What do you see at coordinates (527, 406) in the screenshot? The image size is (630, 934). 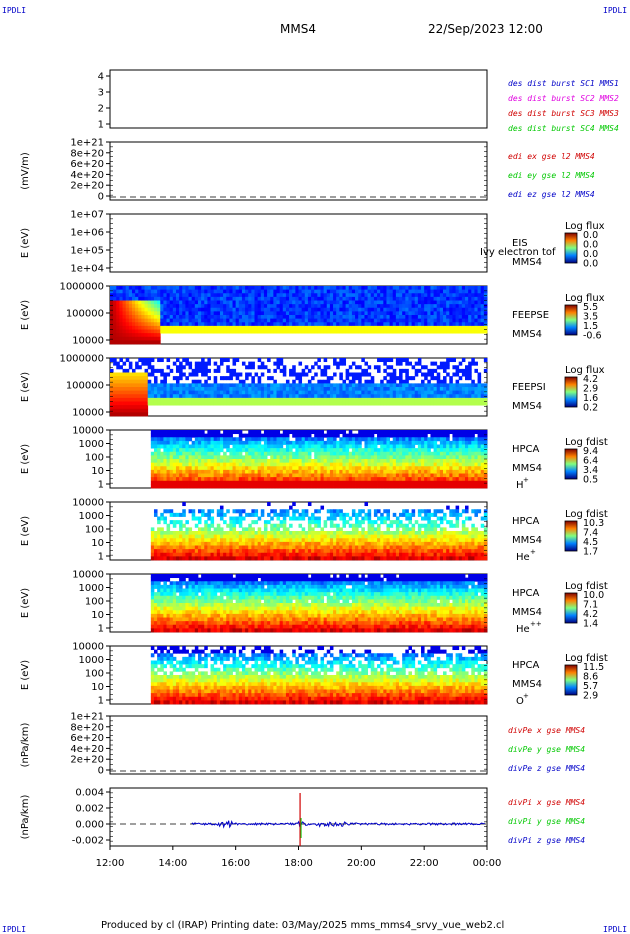 I see `instrument-spacecraft: MMS4` at bounding box center [527, 406].